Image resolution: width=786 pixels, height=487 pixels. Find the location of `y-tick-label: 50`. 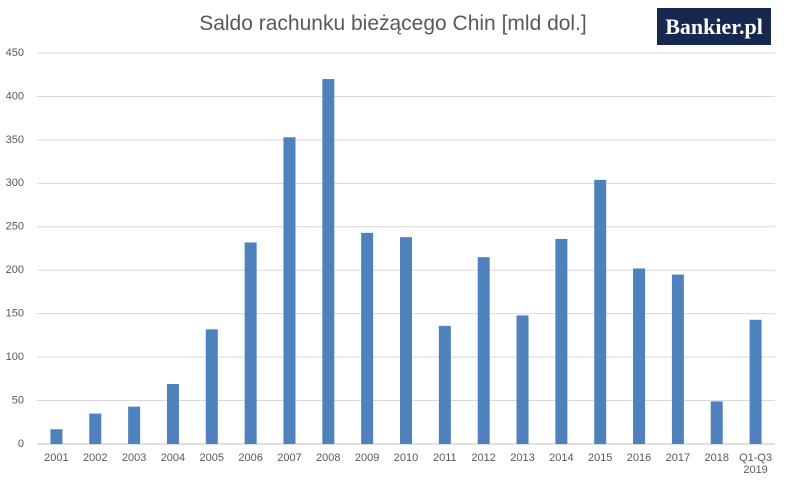

y-tick-label: 50 is located at coordinates (18, 400).